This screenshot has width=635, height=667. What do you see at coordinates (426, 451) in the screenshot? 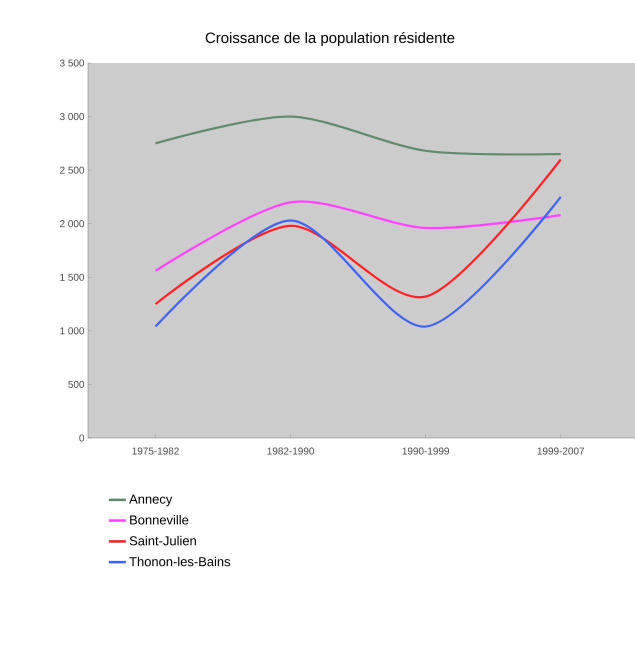
I see `x-tick-label: 1990-1999` at bounding box center [426, 451].